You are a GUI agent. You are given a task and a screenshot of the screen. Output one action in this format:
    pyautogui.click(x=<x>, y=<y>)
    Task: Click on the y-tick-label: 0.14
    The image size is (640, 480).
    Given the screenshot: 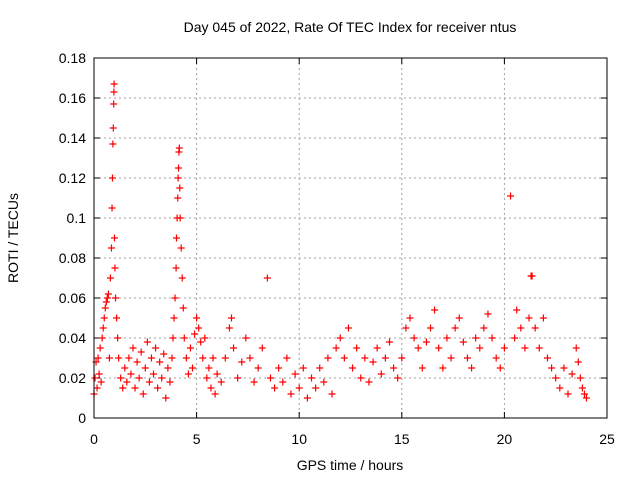 What is the action you would take?
    pyautogui.click(x=72, y=138)
    